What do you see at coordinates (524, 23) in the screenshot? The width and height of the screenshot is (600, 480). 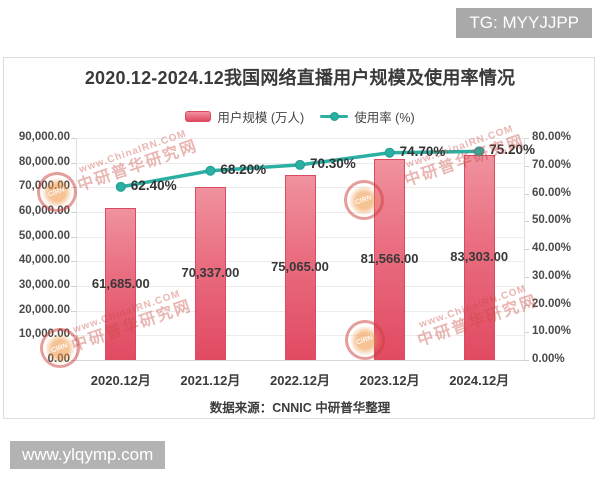 I see `tg-contact-badge: TG: MYYJJPP` at bounding box center [524, 23].